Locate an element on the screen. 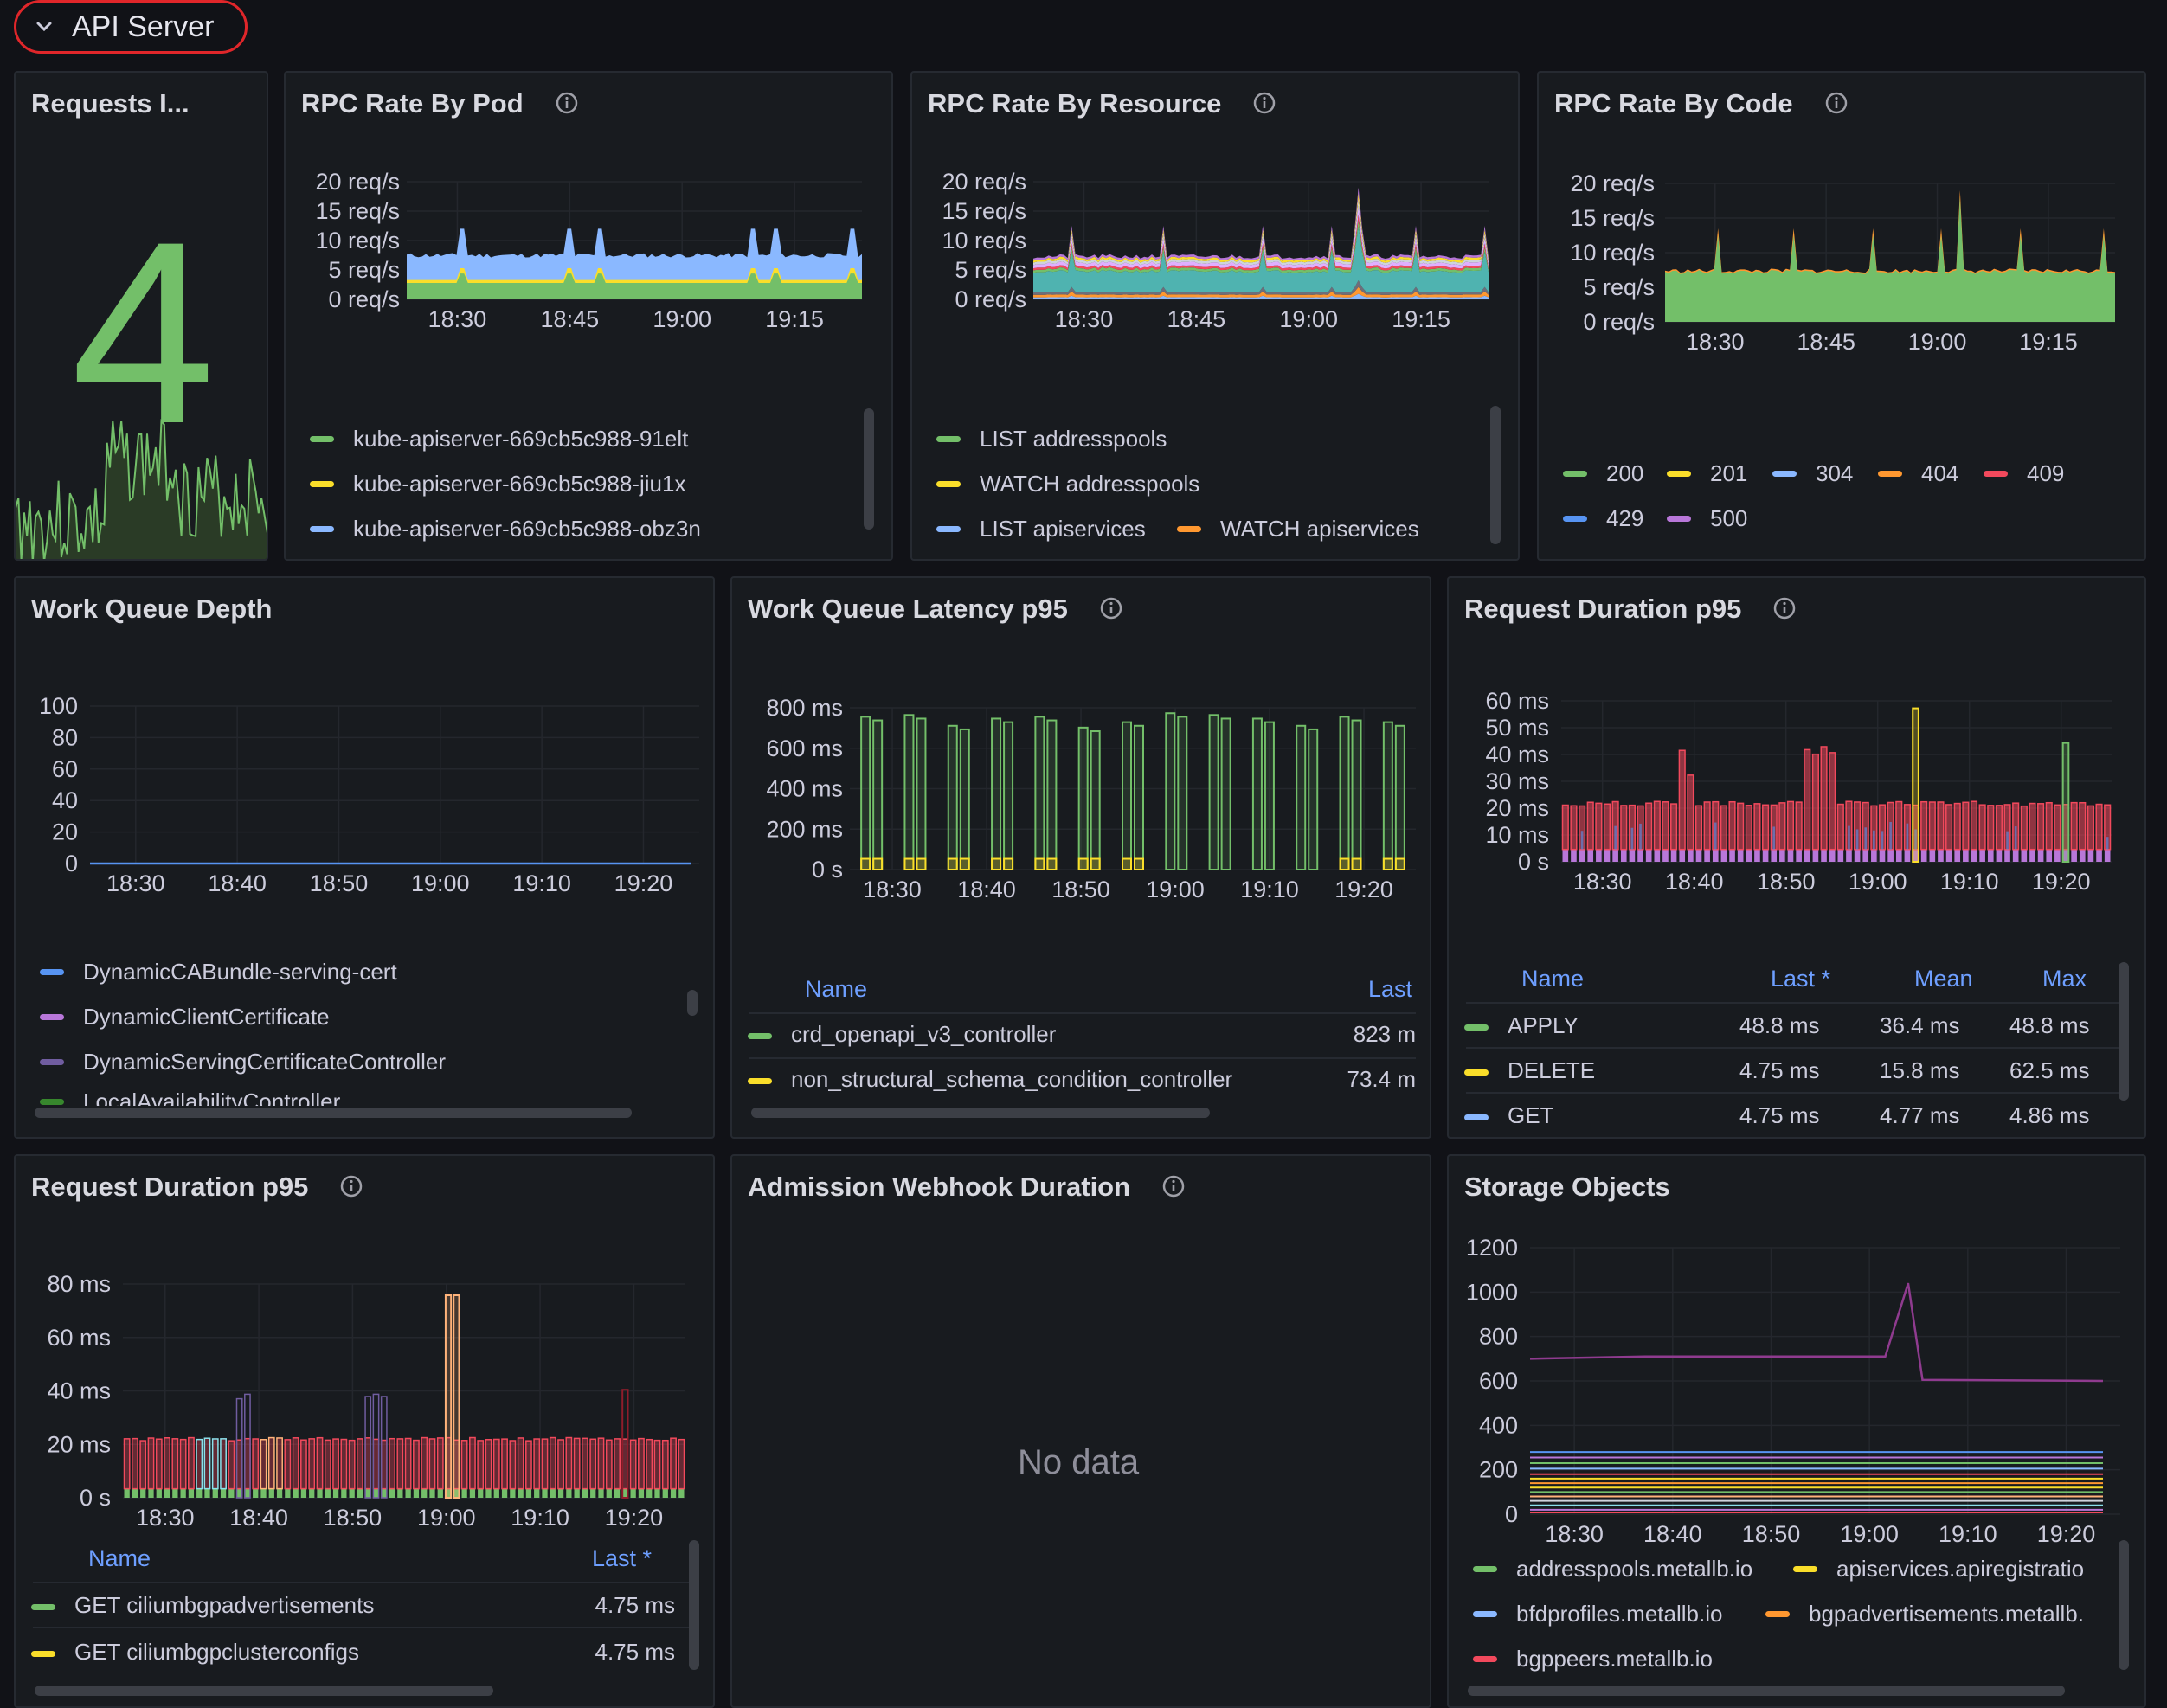  legend-item: WATCH apiservices is located at coordinates (1298, 529).